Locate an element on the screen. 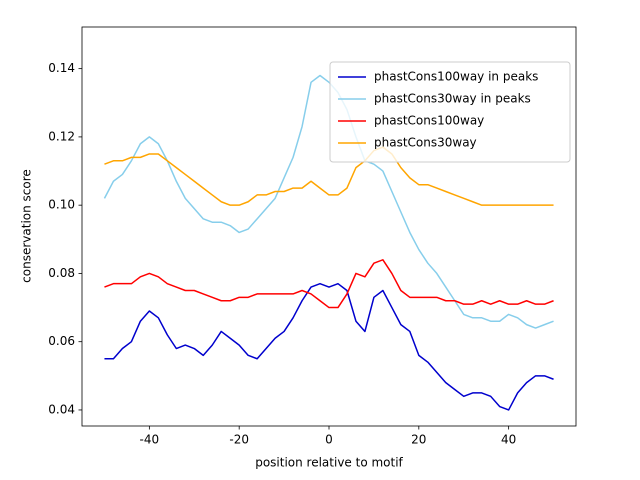  x-axis-label: position relative to motif is located at coordinates (329, 463).